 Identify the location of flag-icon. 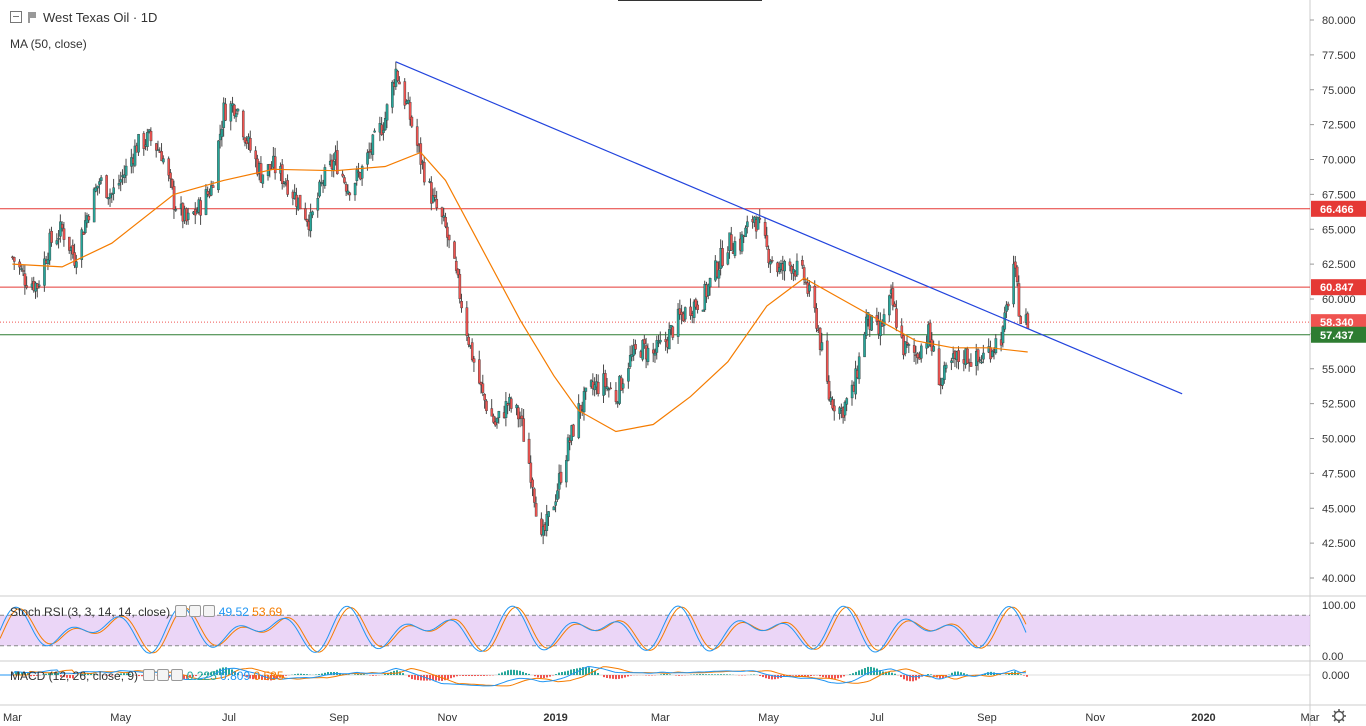
(32, 17).